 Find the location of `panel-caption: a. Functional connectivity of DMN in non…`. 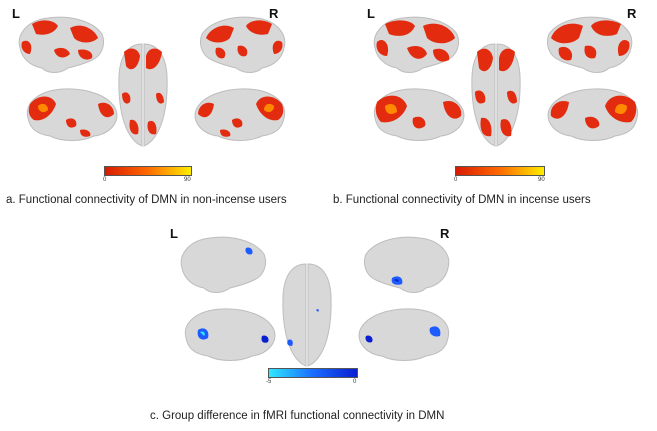

panel-caption: a. Functional connectivity of DMN in non… is located at coordinates (146, 200).